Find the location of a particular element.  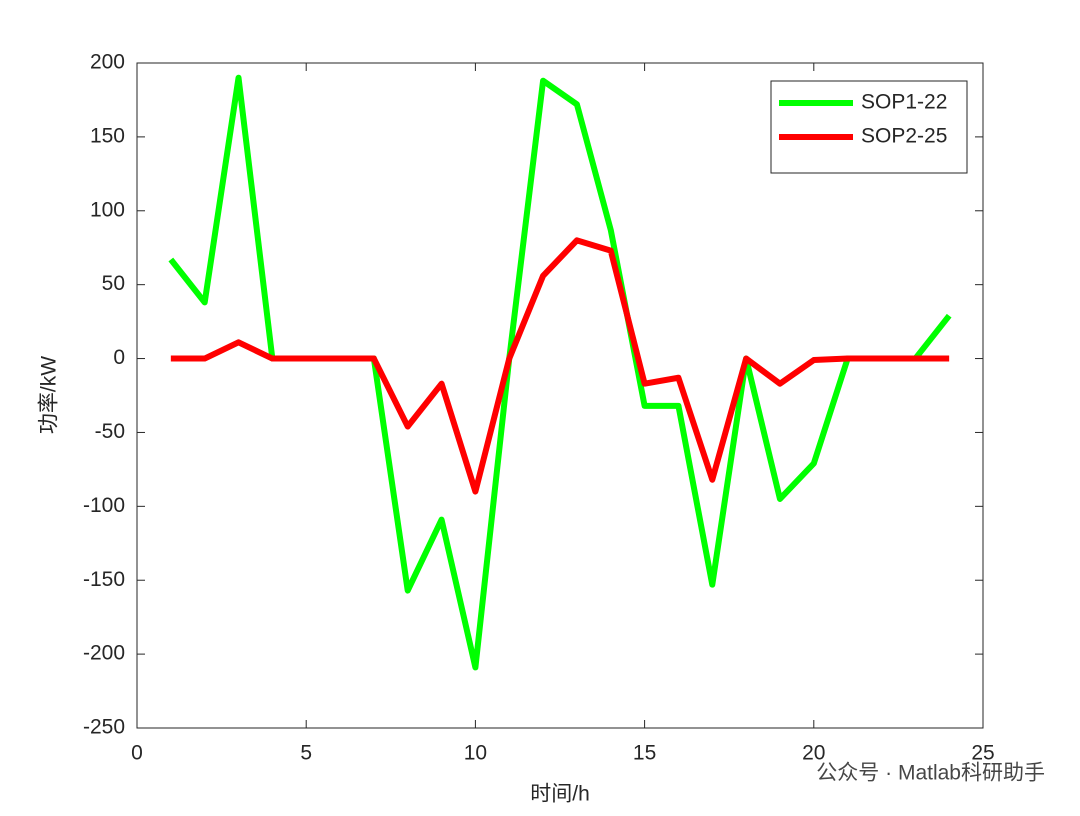

legend-box is located at coordinates (869, 127).